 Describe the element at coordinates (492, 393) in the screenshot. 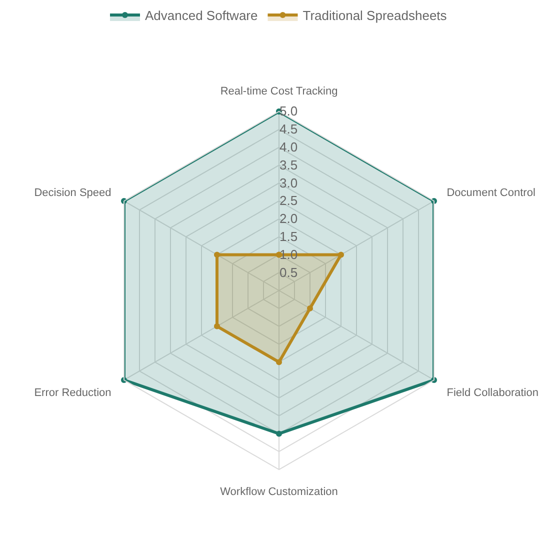

I see `spoke-label: Field Collaboration` at that location.